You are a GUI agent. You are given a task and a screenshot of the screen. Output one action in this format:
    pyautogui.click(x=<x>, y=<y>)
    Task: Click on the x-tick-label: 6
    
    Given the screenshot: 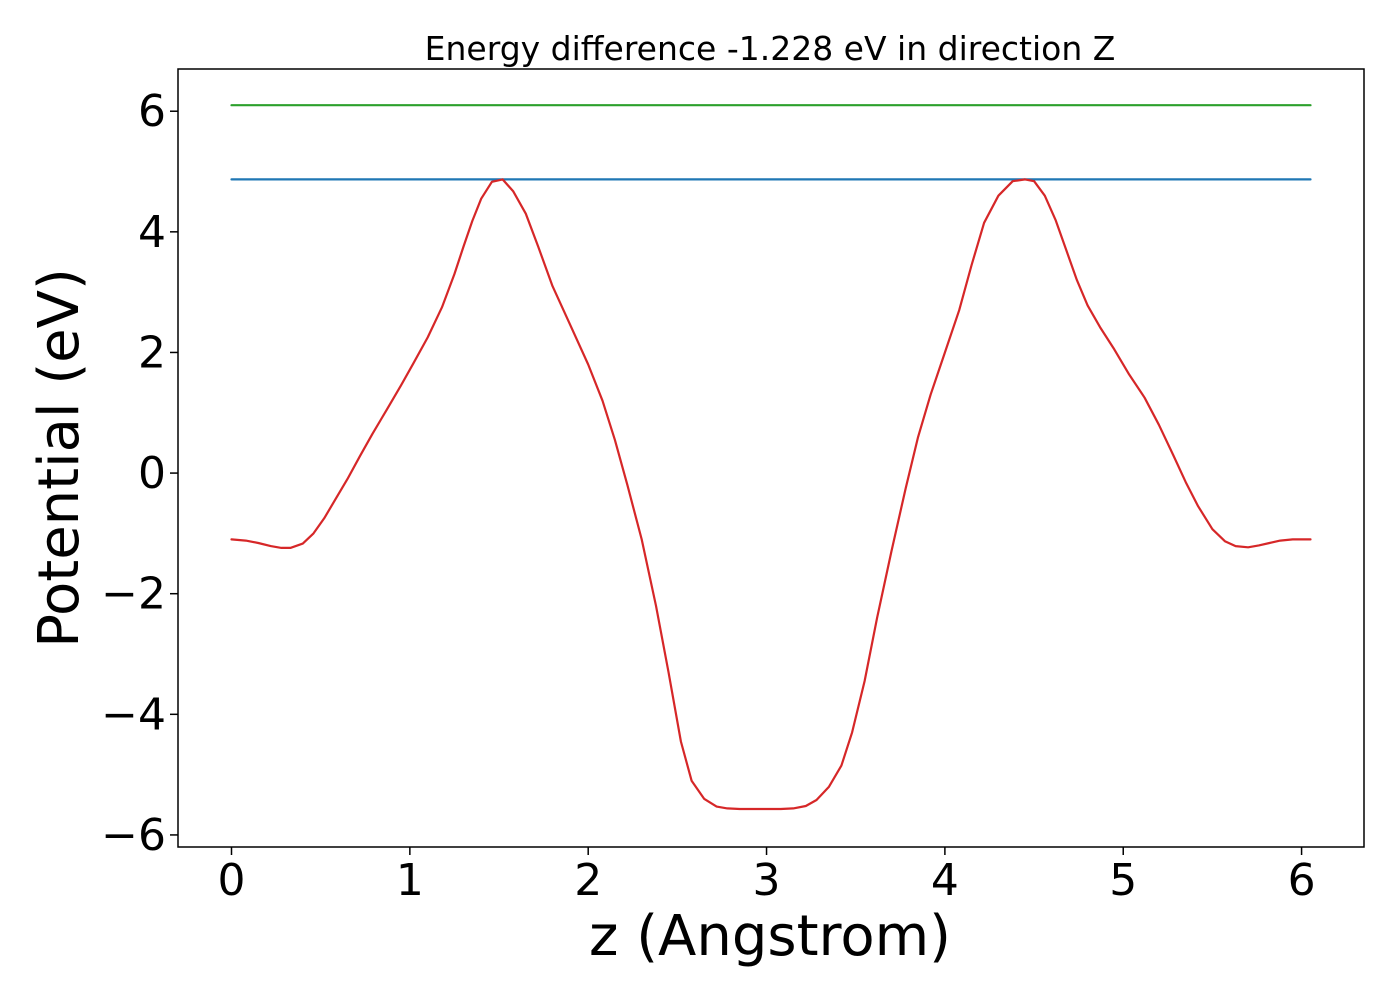 What is the action you would take?
    pyautogui.click(x=1302, y=880)
    